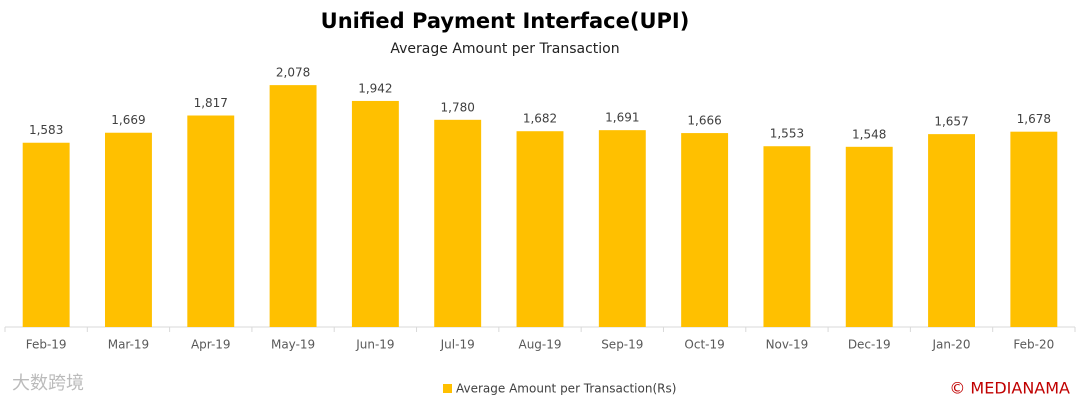  I want to click on value-label: 1,942, so click(375, 88).